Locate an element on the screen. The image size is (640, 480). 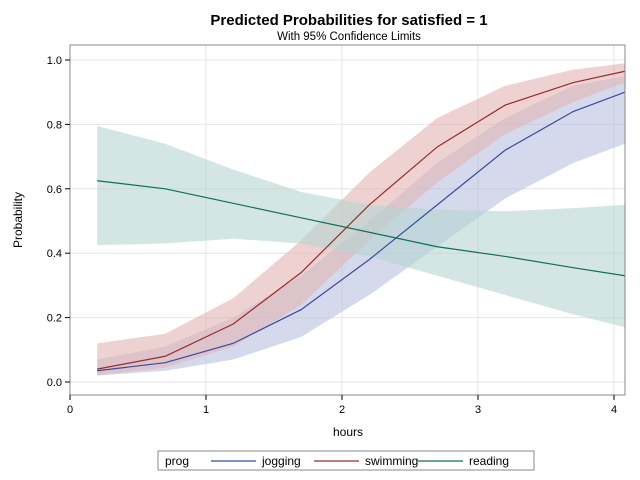
x-tick-label-4: 4 is located at coordinates (614, 410).